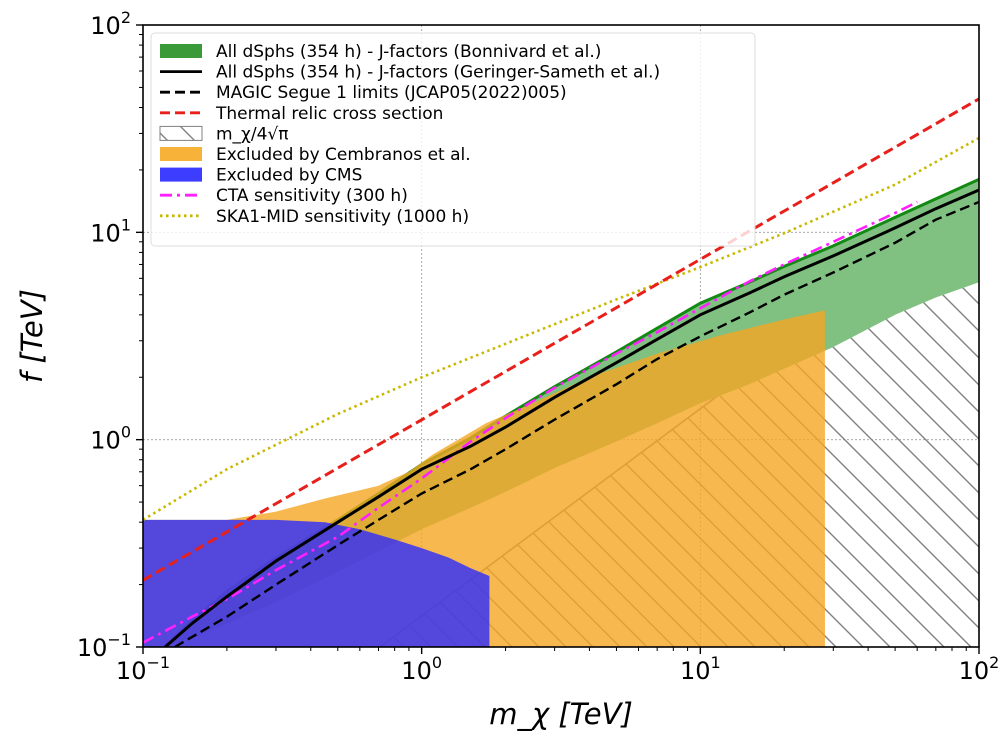 This screenshot has height=736, width=1007. I want to click on legend-entry-6-swatch, so click(181, 174).